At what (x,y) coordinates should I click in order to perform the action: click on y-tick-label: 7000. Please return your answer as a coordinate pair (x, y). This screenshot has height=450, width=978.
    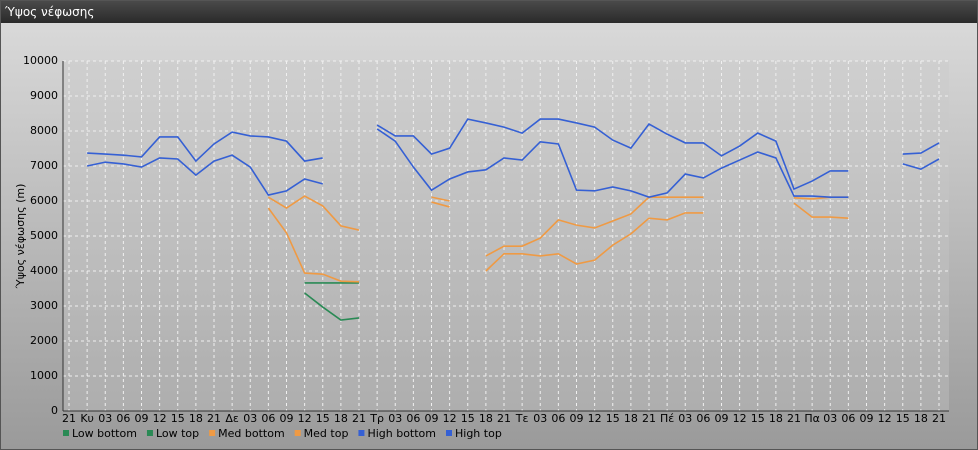
    Looking at the image, I should click on (44, 165).